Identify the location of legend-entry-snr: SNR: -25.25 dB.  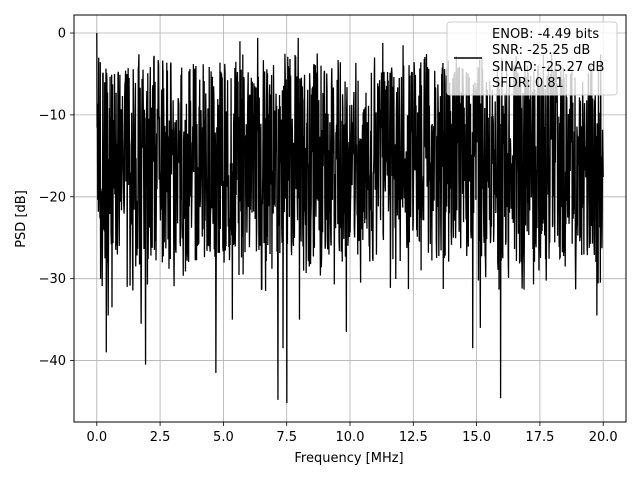
(541, 50).